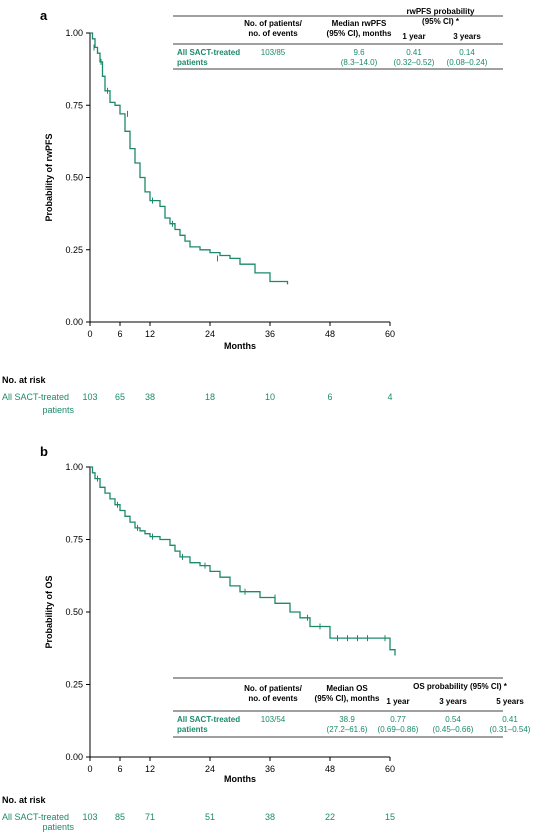 This screenshot has width=550, height=832. What do you see at coordinates (273, 52) in the screenshot?
I see `table-patients-value: 103/85` at bounding box center [273, 52].